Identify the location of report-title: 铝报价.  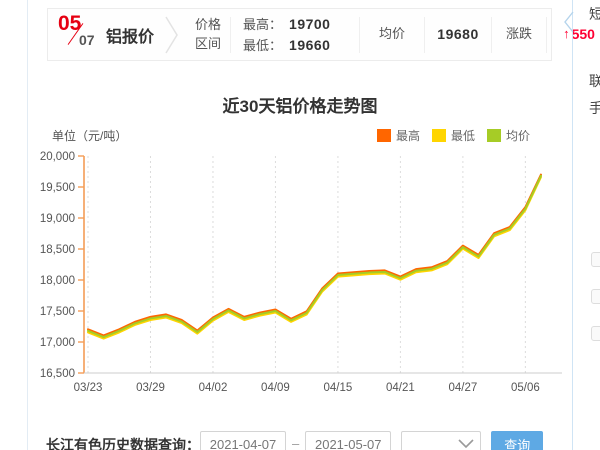
(130, 37).